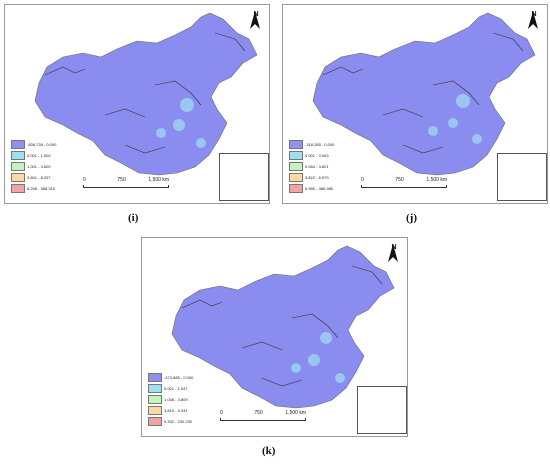 The height and width of the screenshot is (469, 550). I want to click on legend-item: 9.332 - 230.230, so click(170, 421).